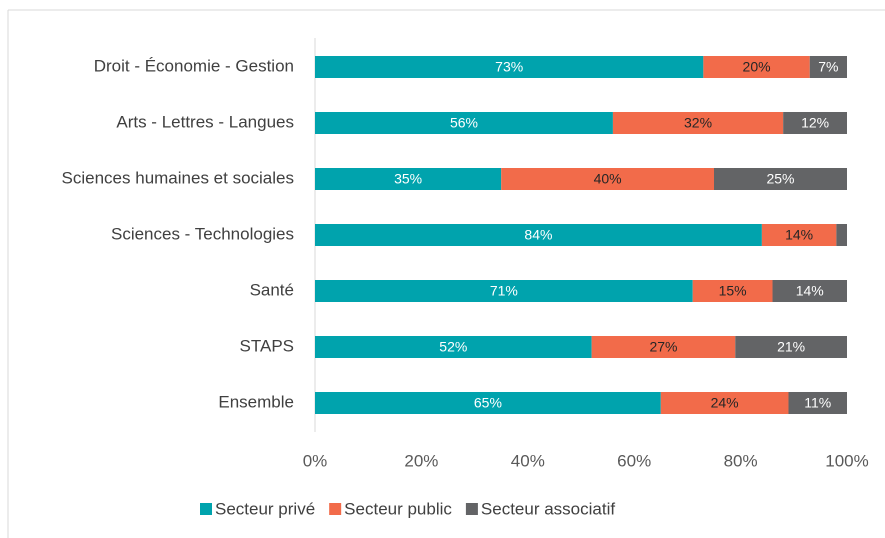 The width and height of the screenshot is (885, 538). What do you see at coordinates (315, 460) in the screenshot?
I see `x-tick-label: 0%` at bounding box center [315, 460].